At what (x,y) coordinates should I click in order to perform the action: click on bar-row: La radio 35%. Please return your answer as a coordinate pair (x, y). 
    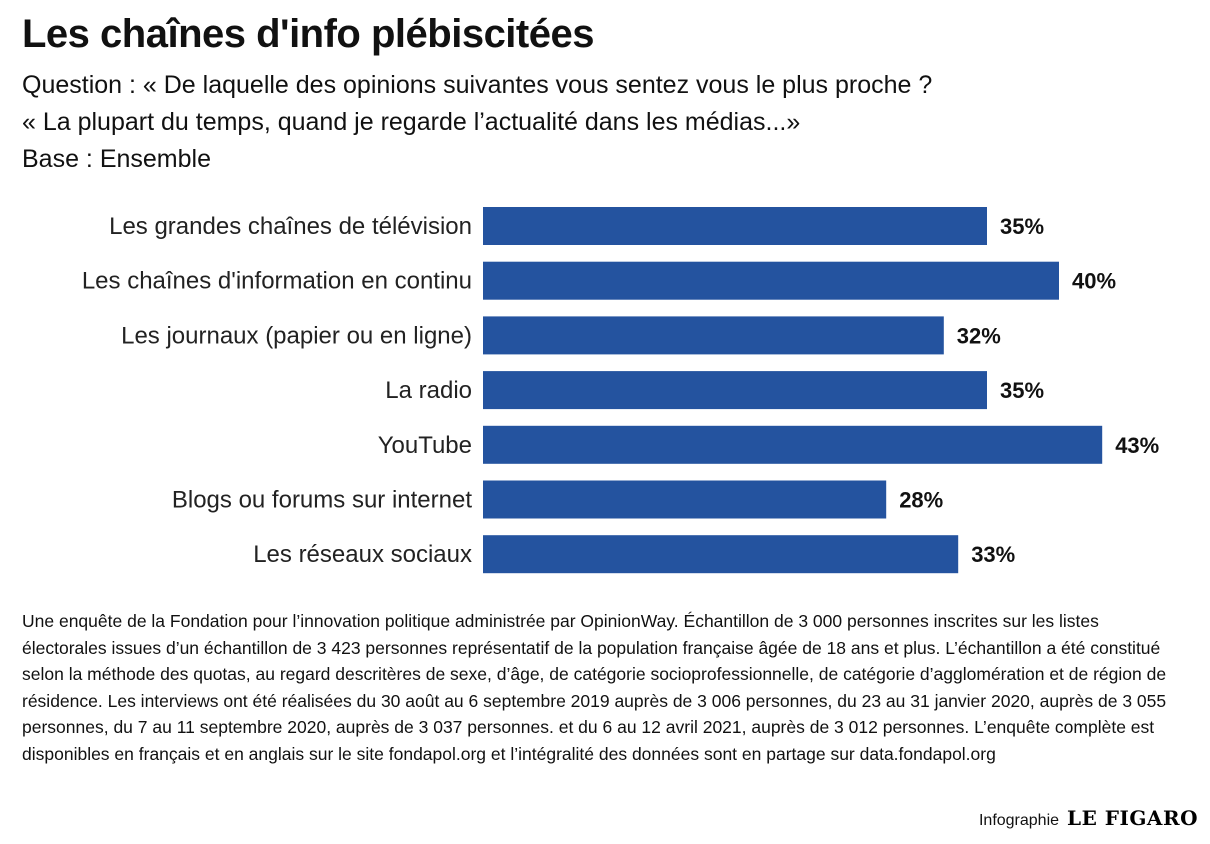
    Looking at the image, I should click on (714, 390).